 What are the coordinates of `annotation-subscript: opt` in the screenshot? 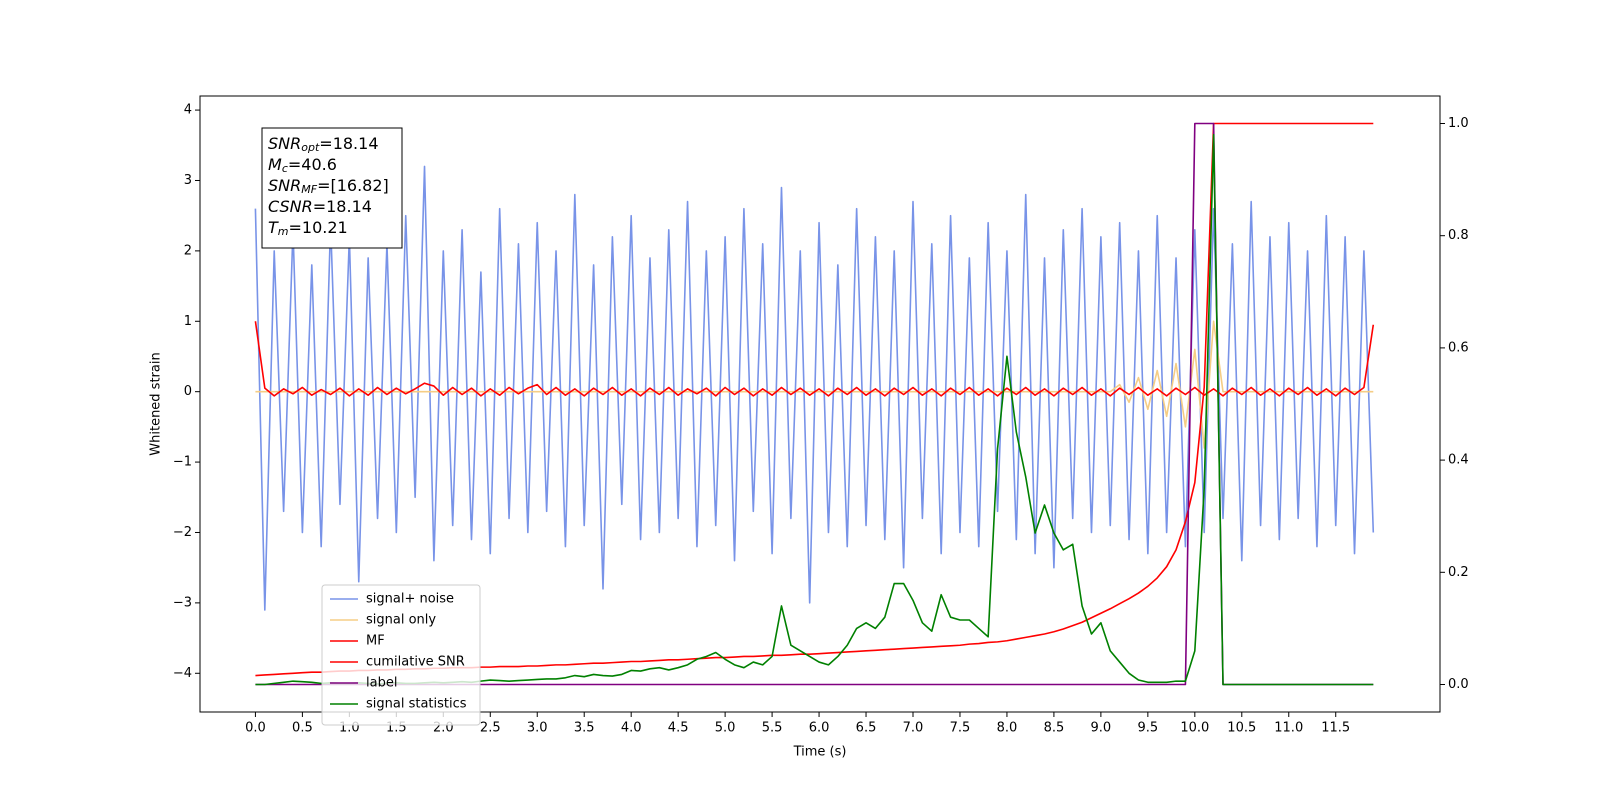 It's located at (310, 147).